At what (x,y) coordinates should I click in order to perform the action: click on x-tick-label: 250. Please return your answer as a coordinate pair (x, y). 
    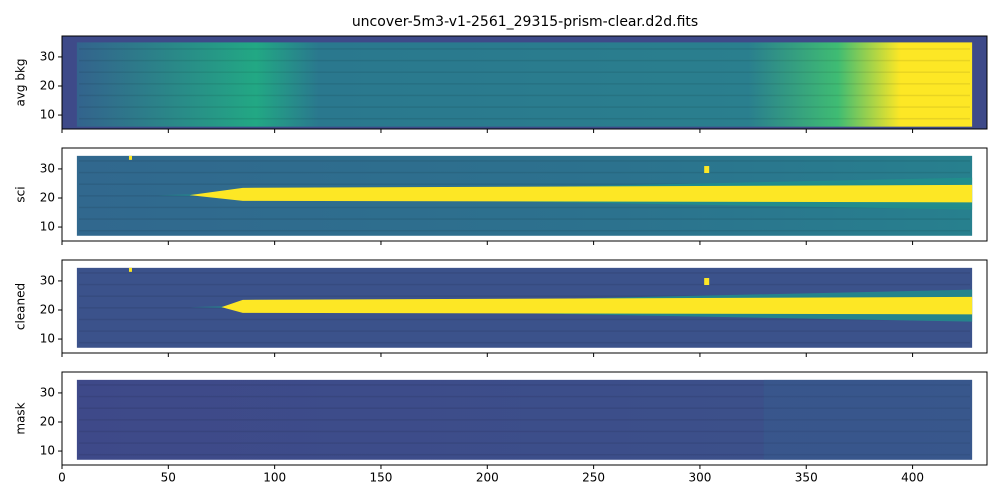
    Looking at the image, I should click on (593, 478).